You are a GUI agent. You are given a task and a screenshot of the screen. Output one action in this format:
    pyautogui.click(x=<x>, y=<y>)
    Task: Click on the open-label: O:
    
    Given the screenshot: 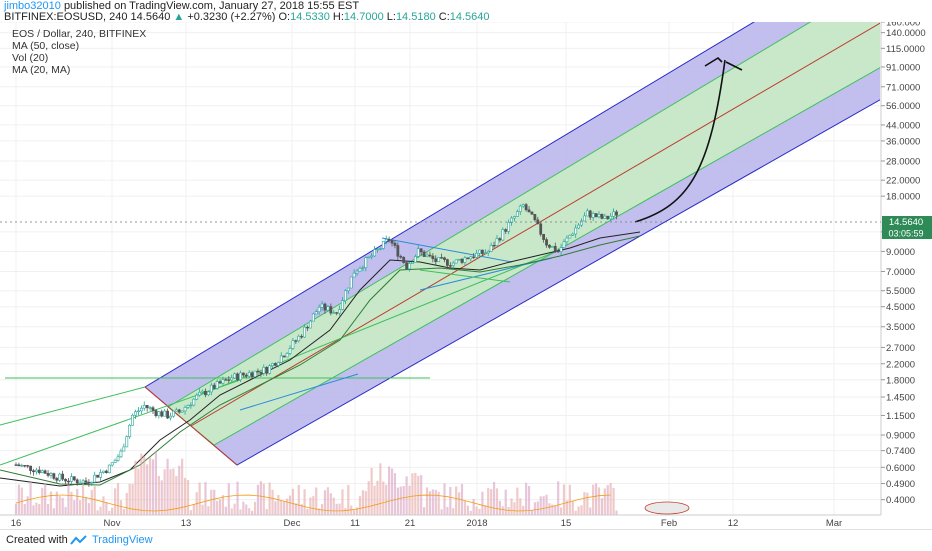 What is the action you would take?
    pyautogui.click(x=284, y=17)
    